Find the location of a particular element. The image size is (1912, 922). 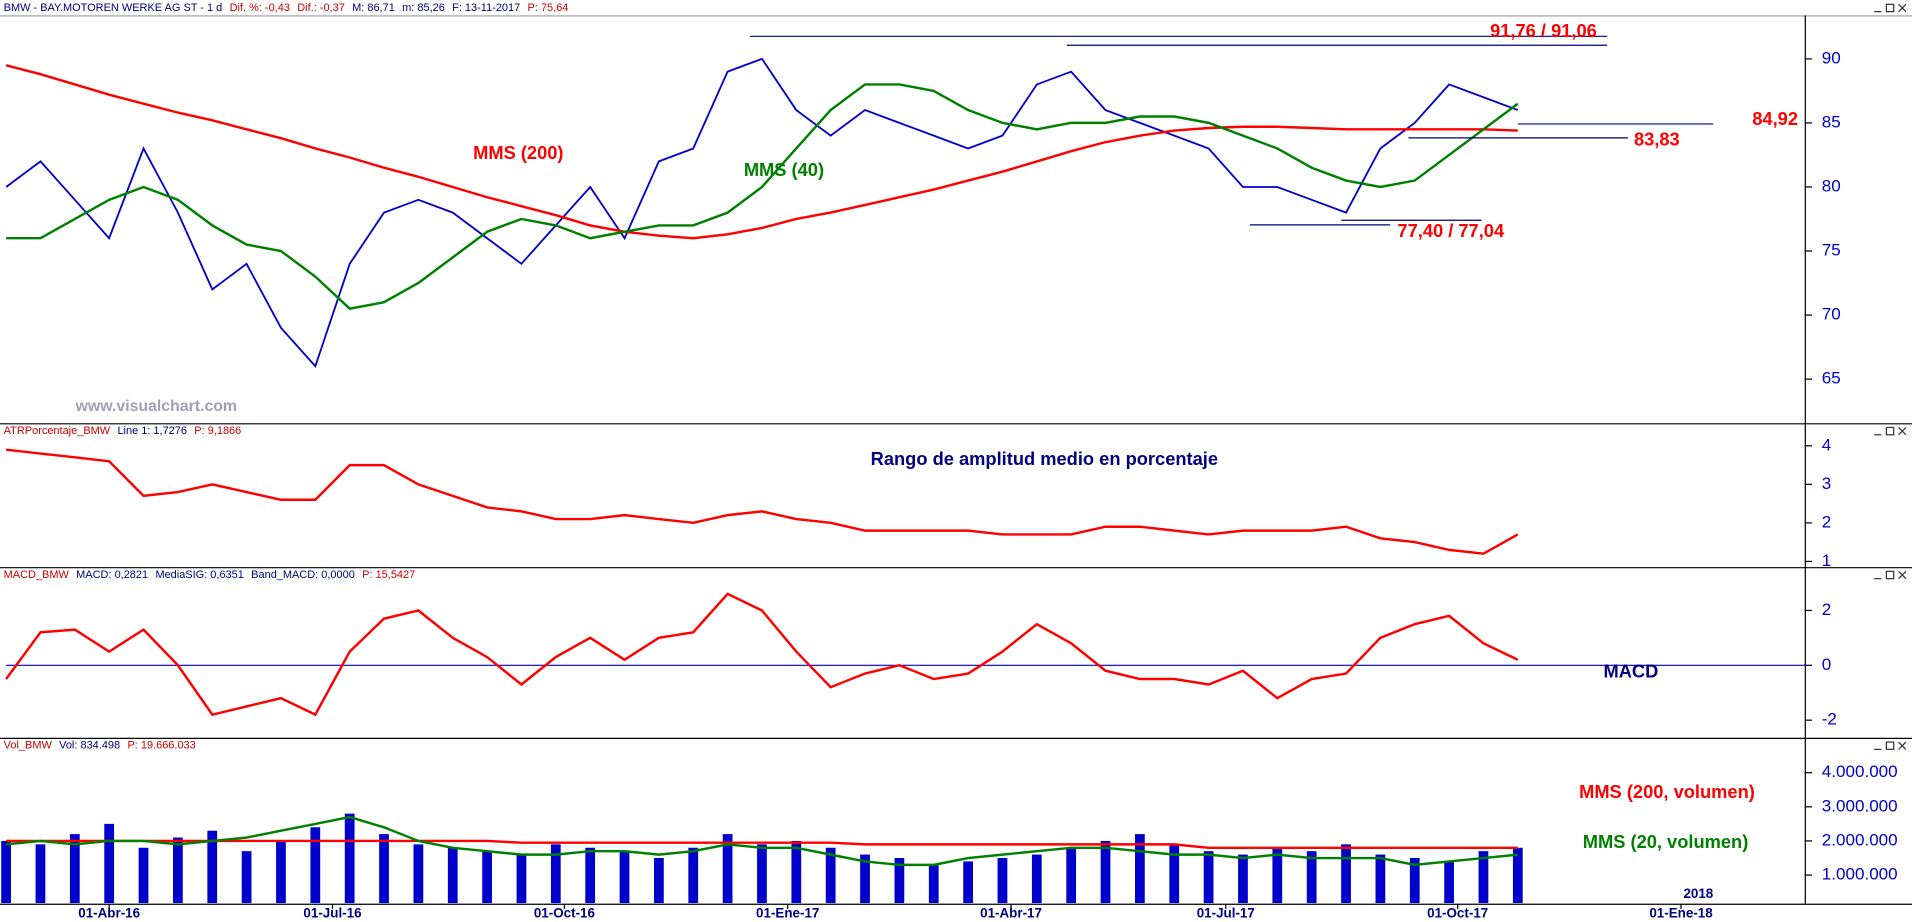

header-item: Vol_BMW is located at coordinates (28, 746).